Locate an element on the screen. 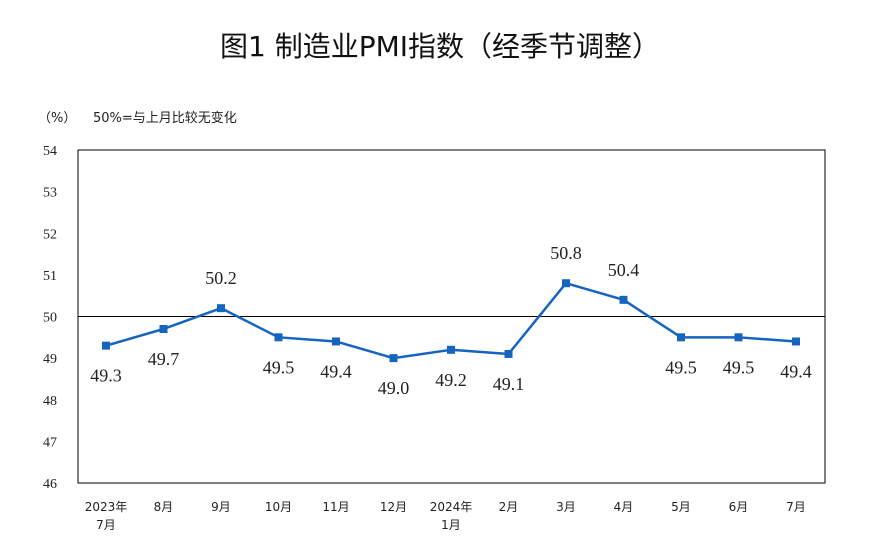 The width and height of the screenshot is (880, 545). x-tick-label: 6月 is located at coordinates (739, 507).